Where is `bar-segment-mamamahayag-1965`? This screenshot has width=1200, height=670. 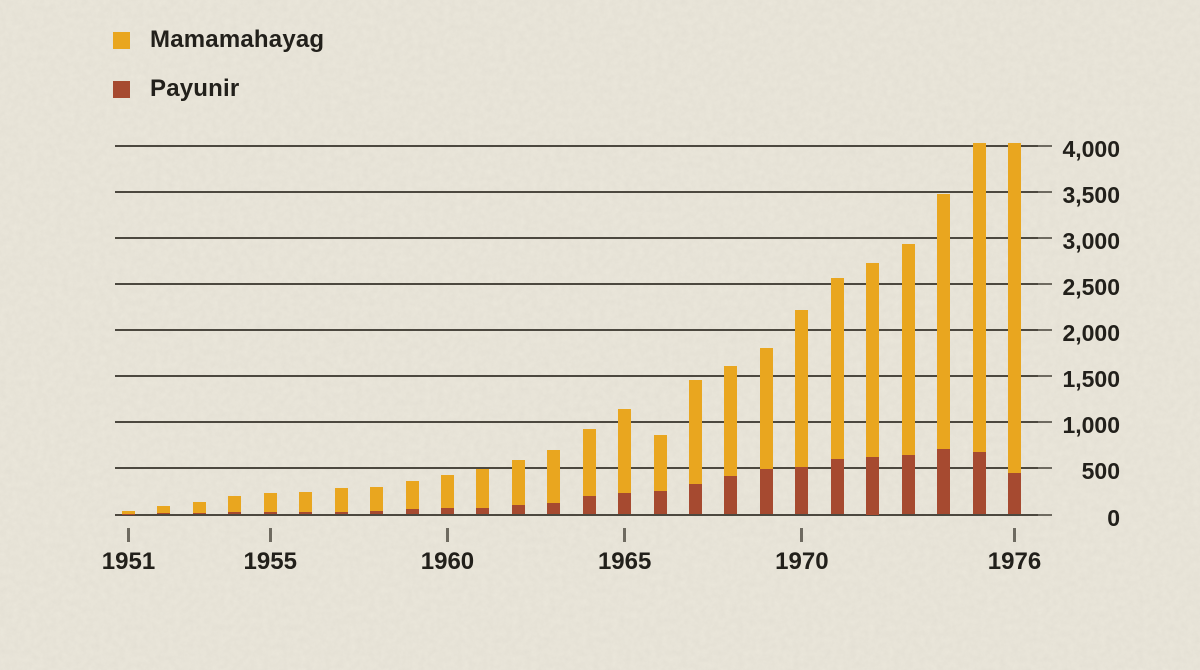 bar-segment-mamamahayag-1965 is located at coordinates (625, 451).